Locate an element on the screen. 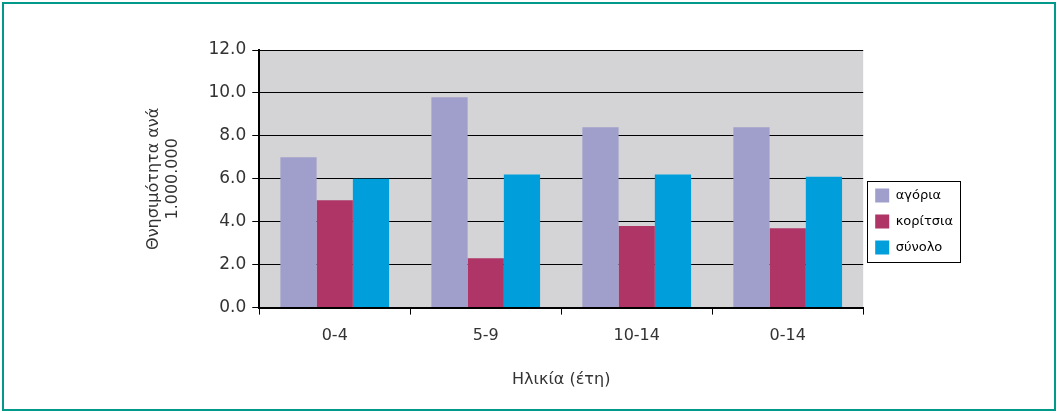 The image size is (1058, 413). legend-label: αγόρια is located at coordinates (918, 194).